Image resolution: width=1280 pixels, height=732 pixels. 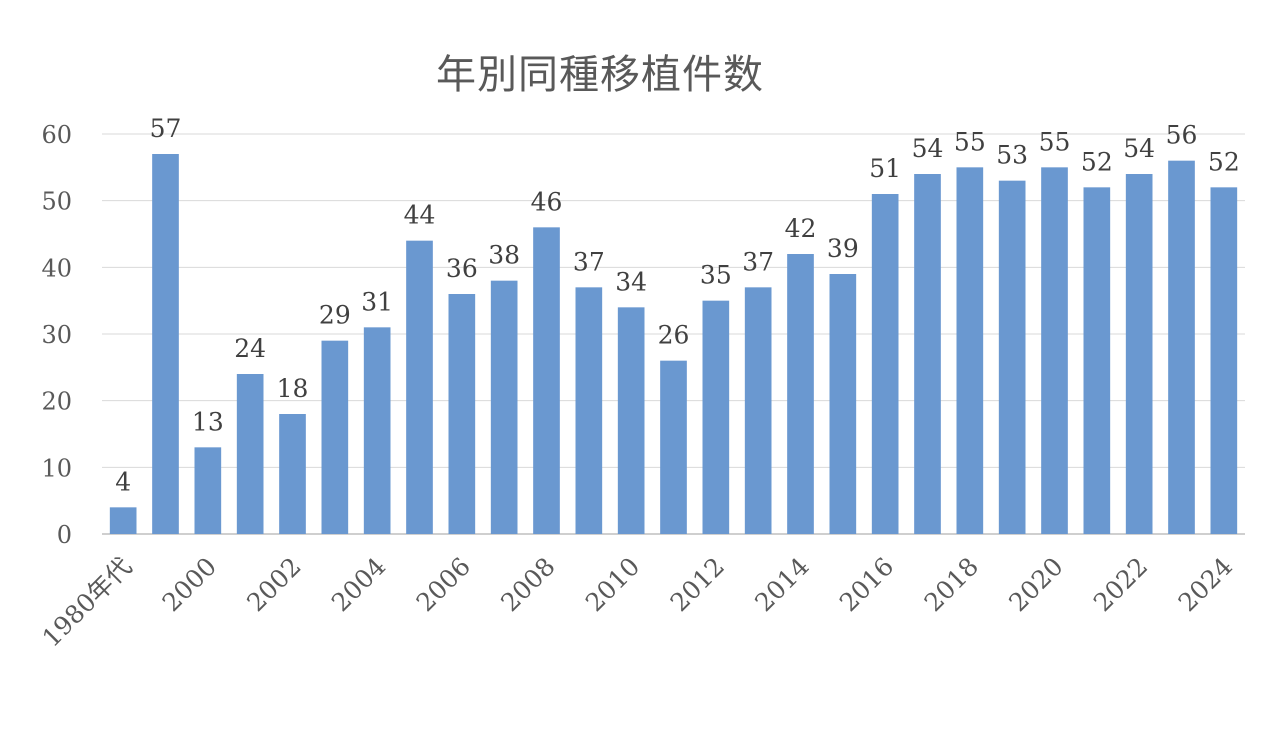 I want to click on y-axis-ticks: 0 10 20 30 40 50 60, so click(x=56, y=335).